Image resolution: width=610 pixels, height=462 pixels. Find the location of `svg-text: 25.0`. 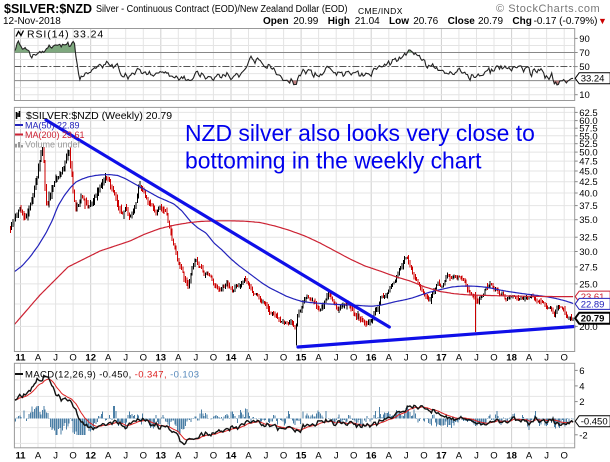

svg-text: 25.0 is located at coordinates (588, 284).